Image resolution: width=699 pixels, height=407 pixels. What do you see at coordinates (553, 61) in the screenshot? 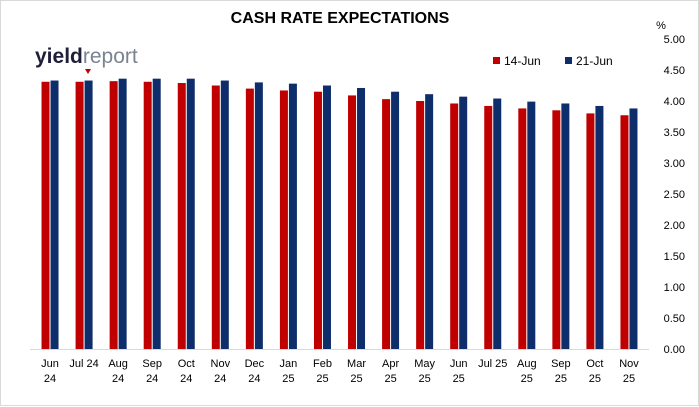
I see `legend: 14-Jun 21-Jun` at bounding box center [553, 61].